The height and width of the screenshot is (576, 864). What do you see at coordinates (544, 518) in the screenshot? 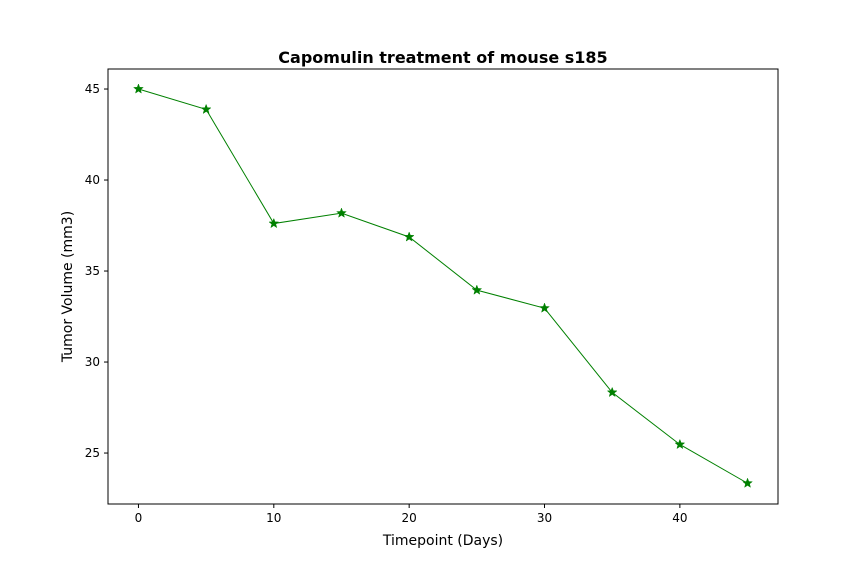
I see `x-tick-label: 30` at bounding box center [544, 518].